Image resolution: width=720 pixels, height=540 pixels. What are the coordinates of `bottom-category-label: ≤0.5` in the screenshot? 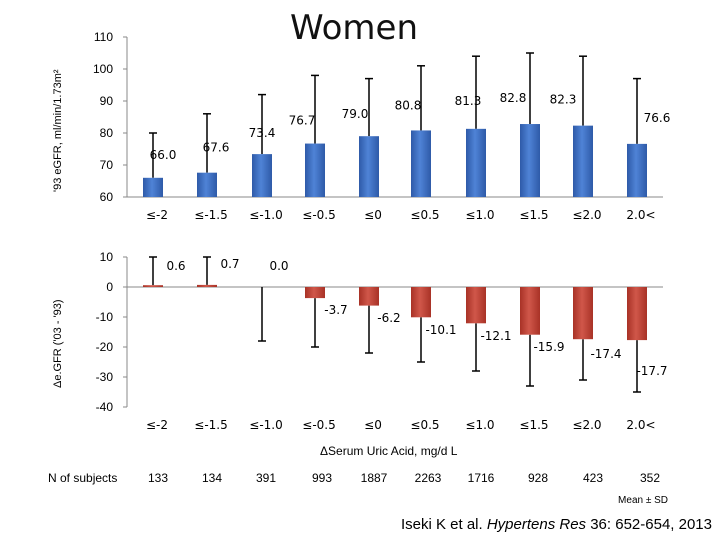 It's located at (424, 425).